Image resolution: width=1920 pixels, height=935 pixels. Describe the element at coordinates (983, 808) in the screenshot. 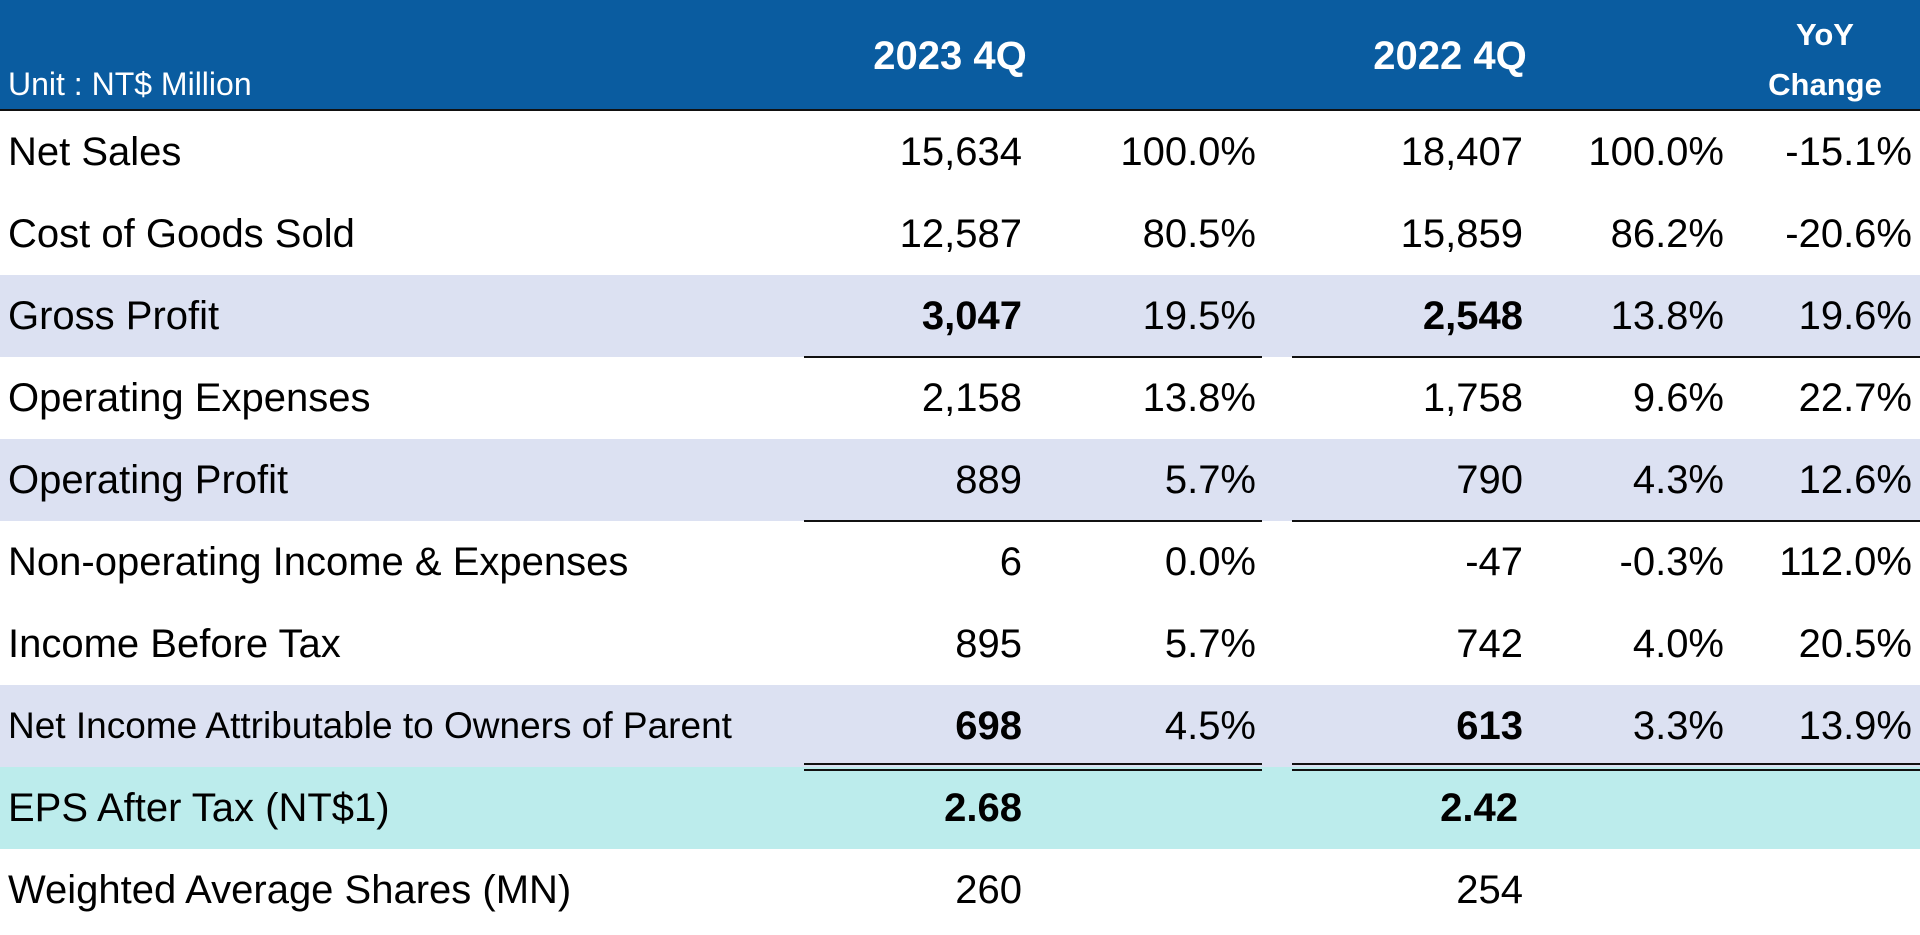

I see `current-value: 2.68` at that location.